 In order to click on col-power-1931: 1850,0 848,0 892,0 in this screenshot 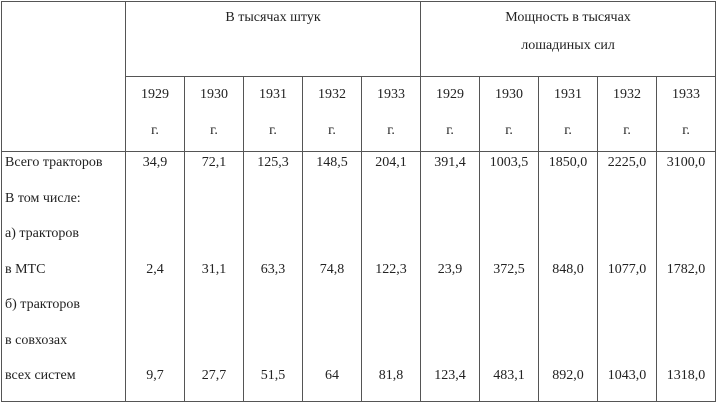, I will do `click(568, 276)`.